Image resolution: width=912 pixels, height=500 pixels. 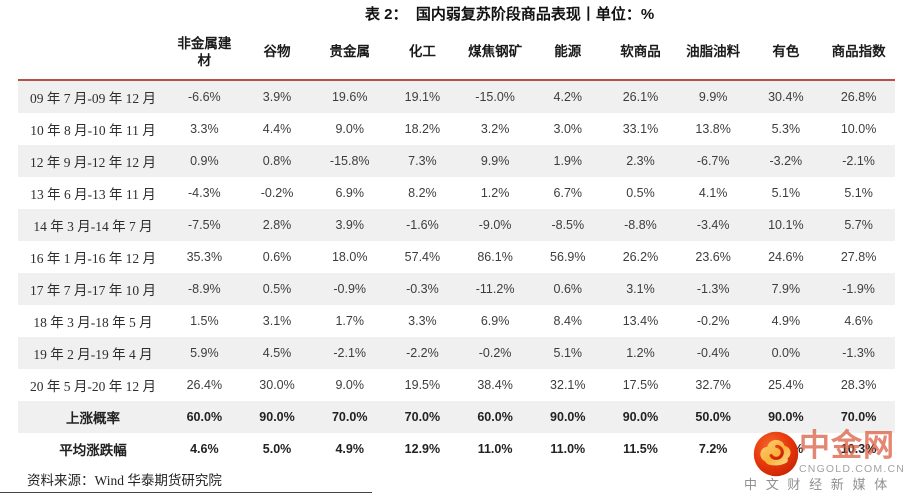 What do you see at coordinates (495, 54) in the screenshot?
I see `column-header: 煤焦钢矿` at bounding box center [495, 54].